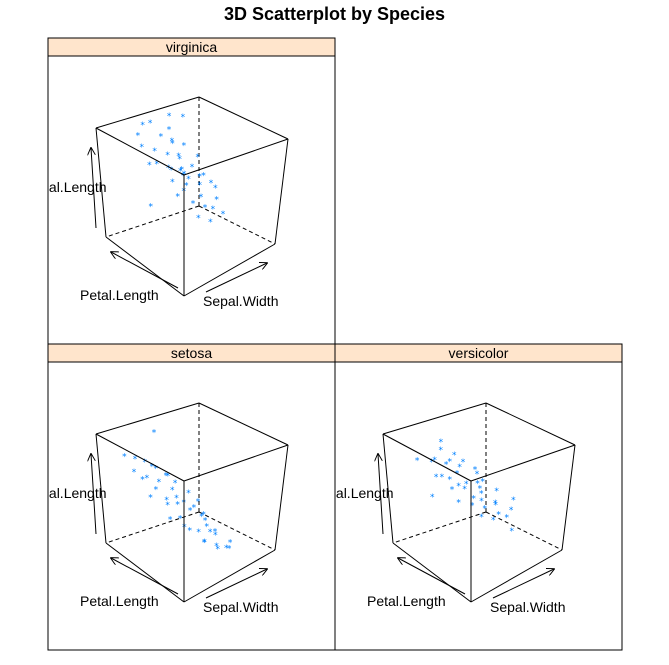 The height and width of the screenshot is (665, 669). Describe the element at coordinates (94, 494) in the screenshot. I see `axis-arrow-vertical` at that location.